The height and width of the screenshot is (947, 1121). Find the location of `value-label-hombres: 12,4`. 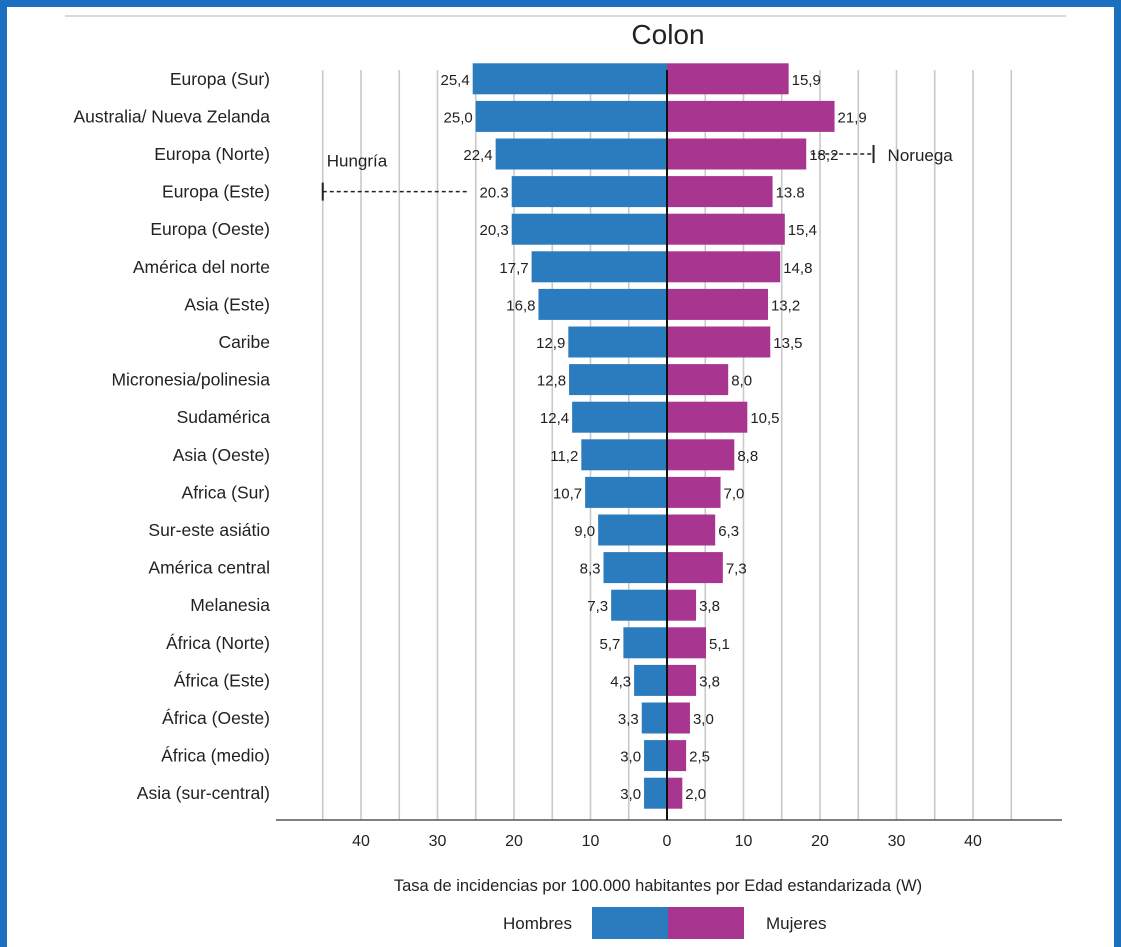

value-label-hombres: 12,4 is located at coordinates (554, 418).